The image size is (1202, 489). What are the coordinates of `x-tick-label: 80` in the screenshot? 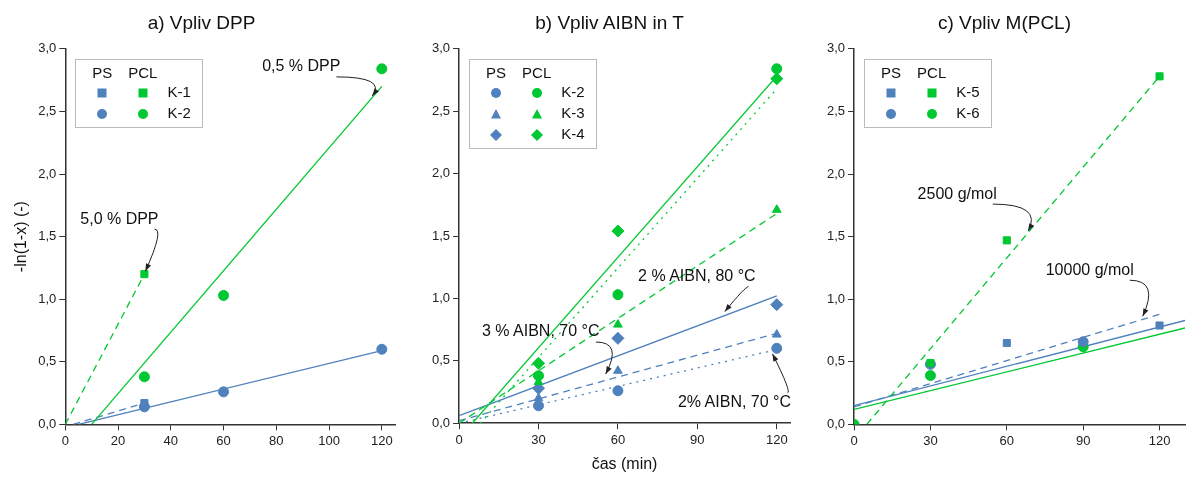 It's located at (276, 440).